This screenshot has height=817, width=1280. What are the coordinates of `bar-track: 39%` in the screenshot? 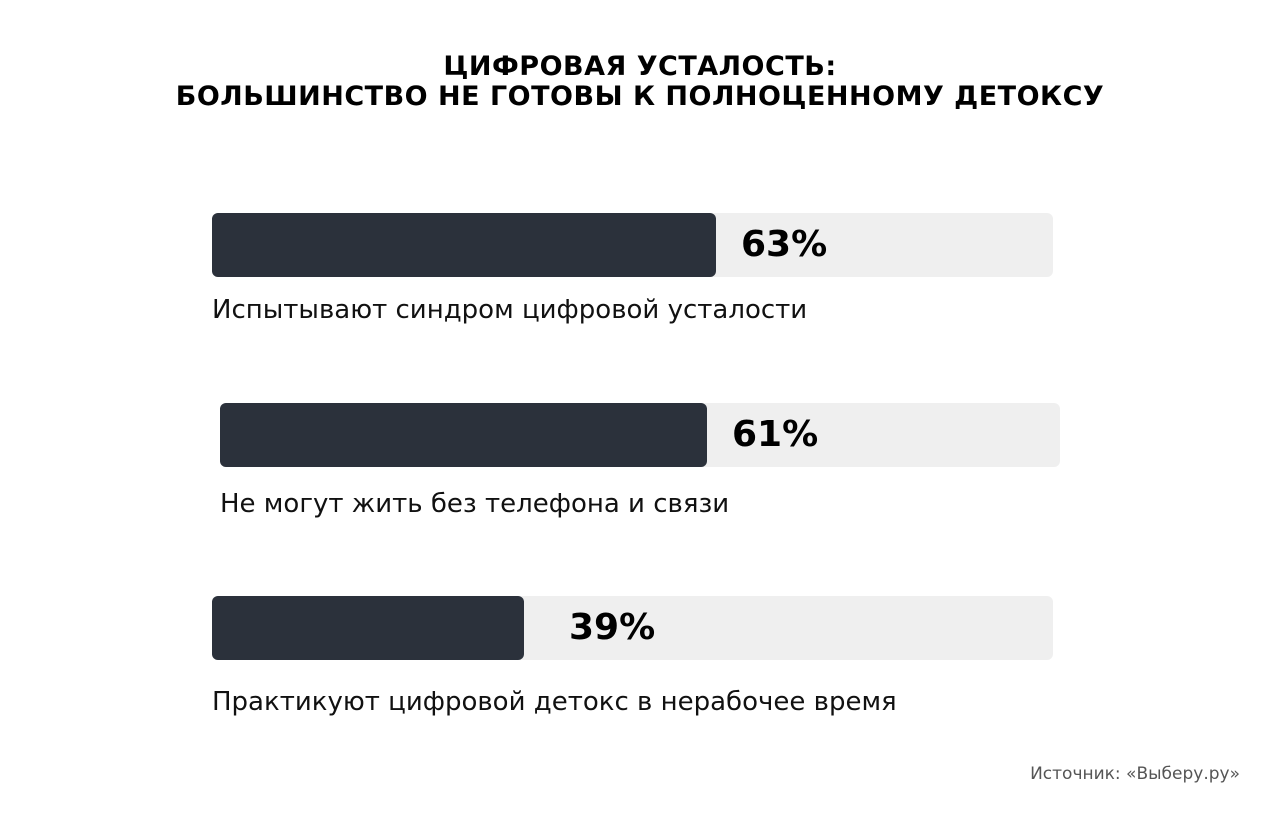 It's located at (632, 628).